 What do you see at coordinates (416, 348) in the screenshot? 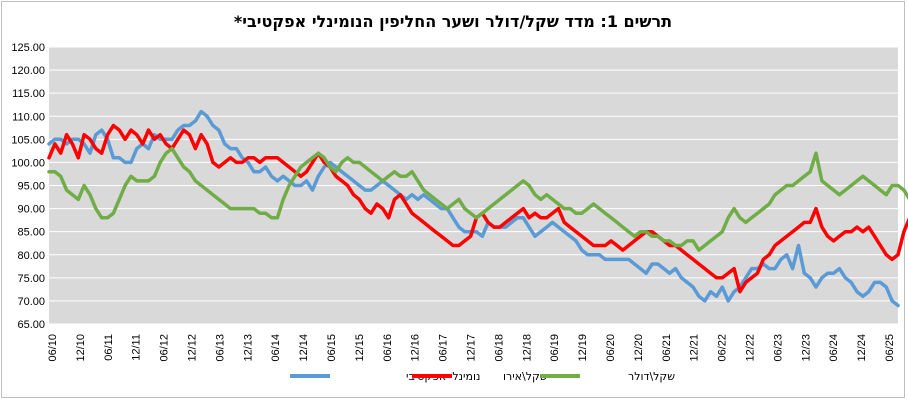
I see `x-tick-label: 12/16` at bounding box center [416, 348].